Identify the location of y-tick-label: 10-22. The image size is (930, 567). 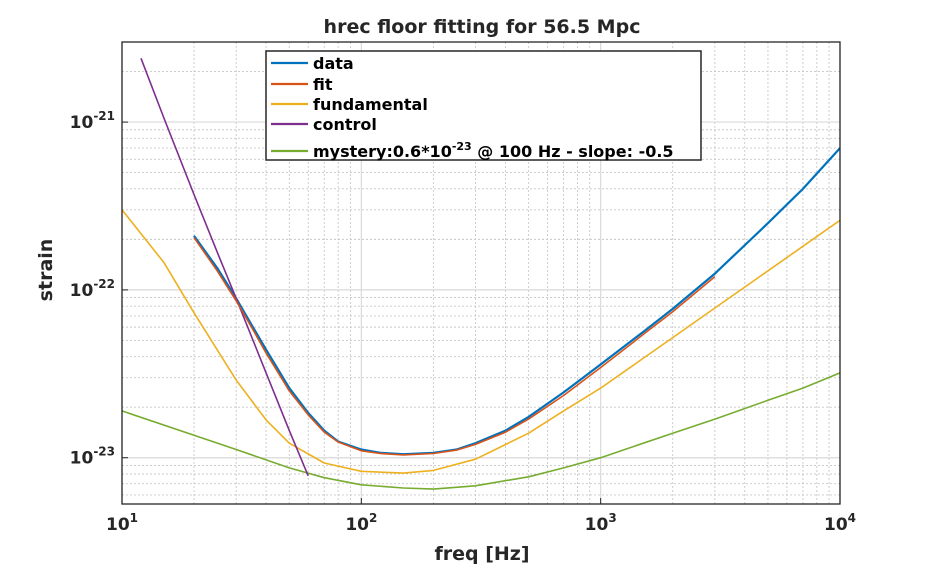
(92, 289).